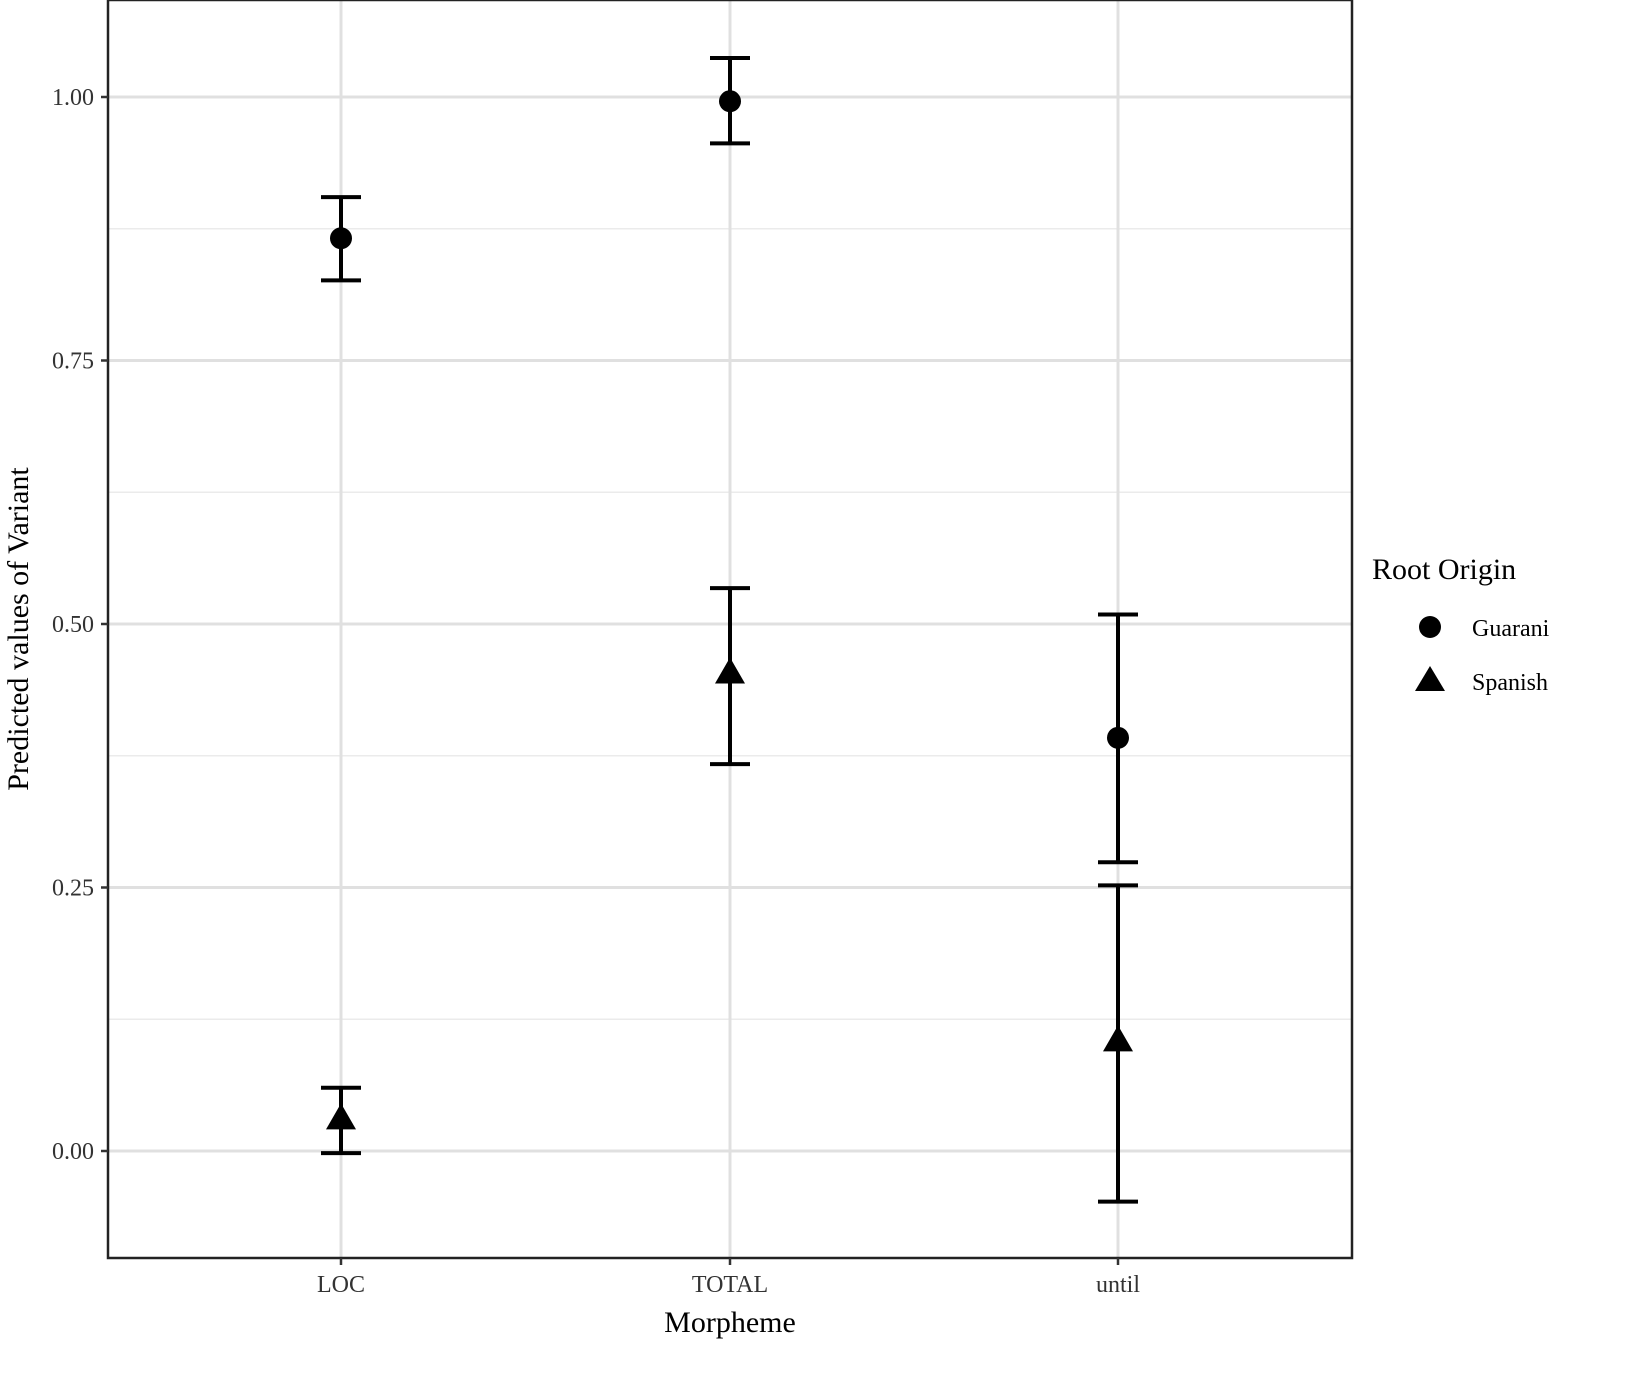  Describe the element at coordinates (1430, 627) in the screenshot. I see `legend-circle-icon` at that location.